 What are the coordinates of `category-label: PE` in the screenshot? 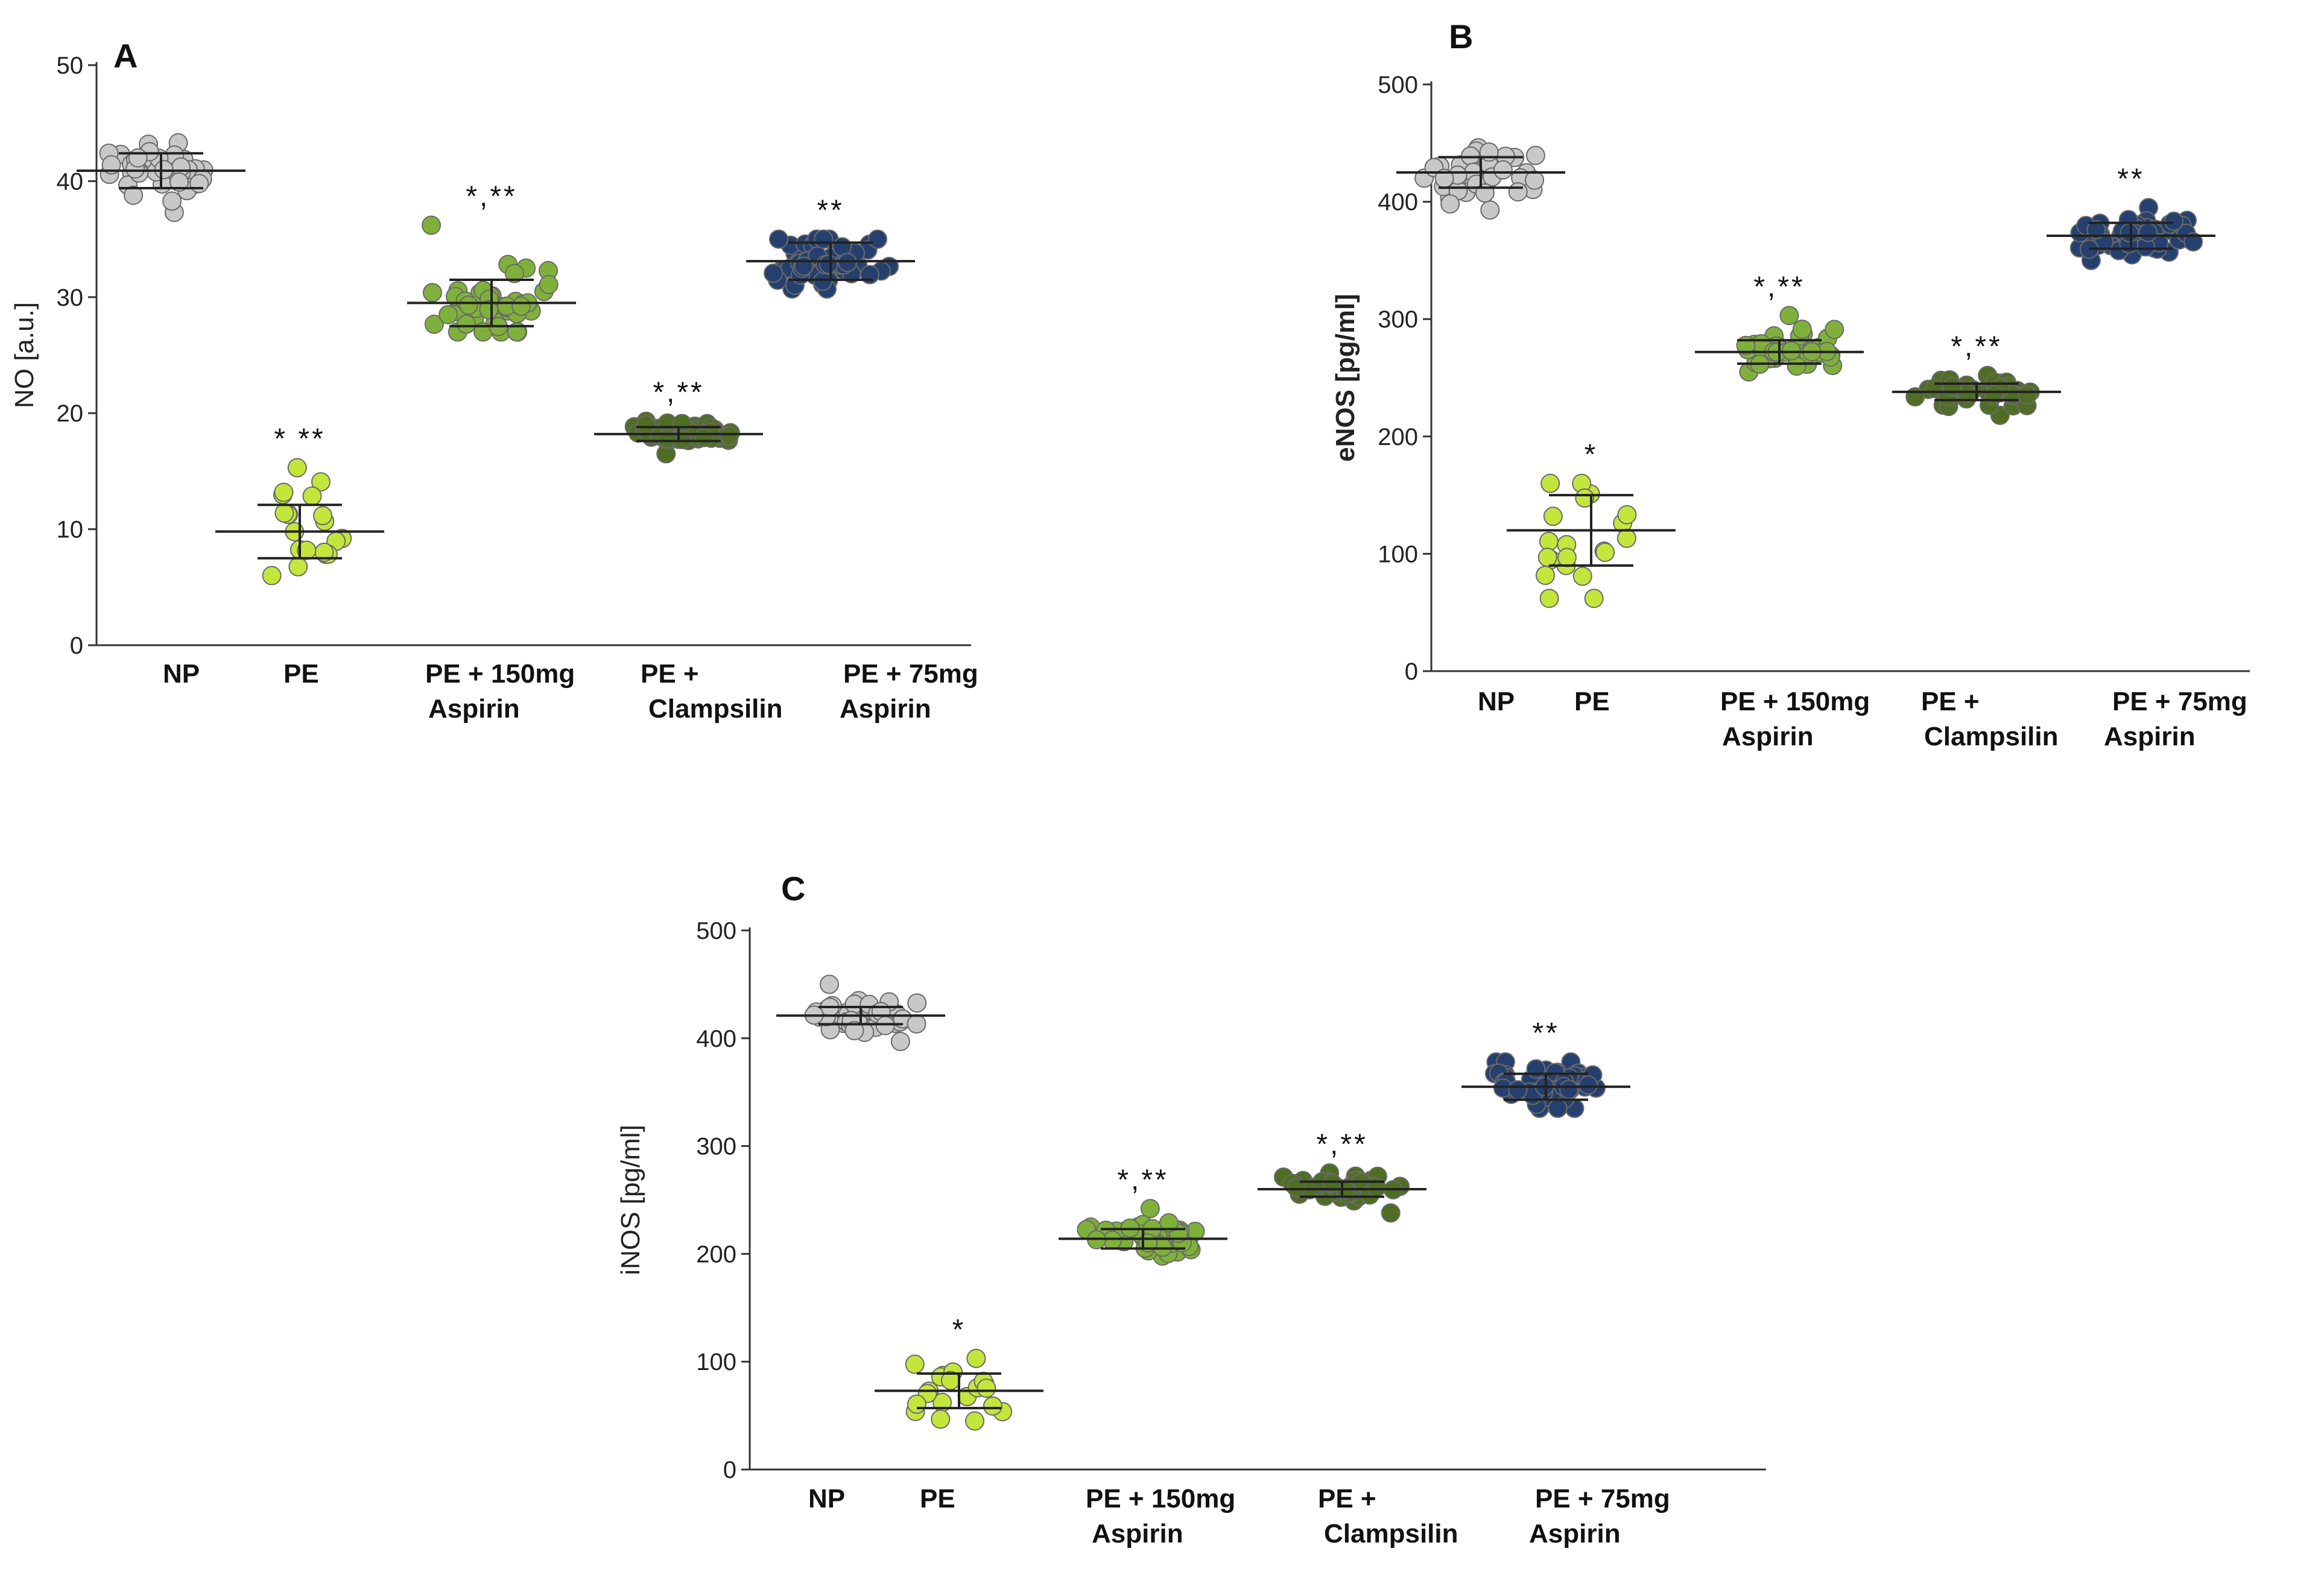 It's located at (1592, 701).